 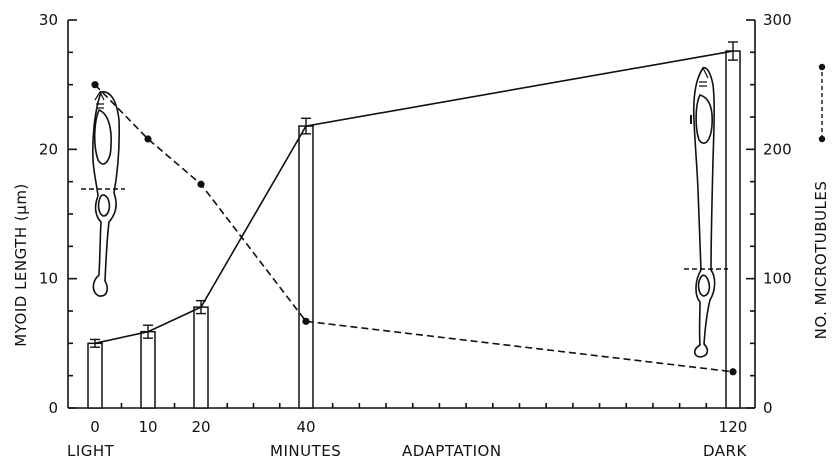 I want to click on y-left-tick-label: 20, so click(x=48, y=149).